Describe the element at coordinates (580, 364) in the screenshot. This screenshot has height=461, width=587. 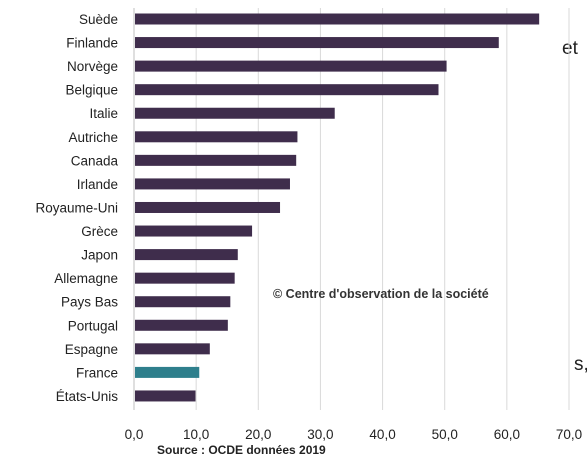
I see `text-fragment-bottom: s,` at that location.